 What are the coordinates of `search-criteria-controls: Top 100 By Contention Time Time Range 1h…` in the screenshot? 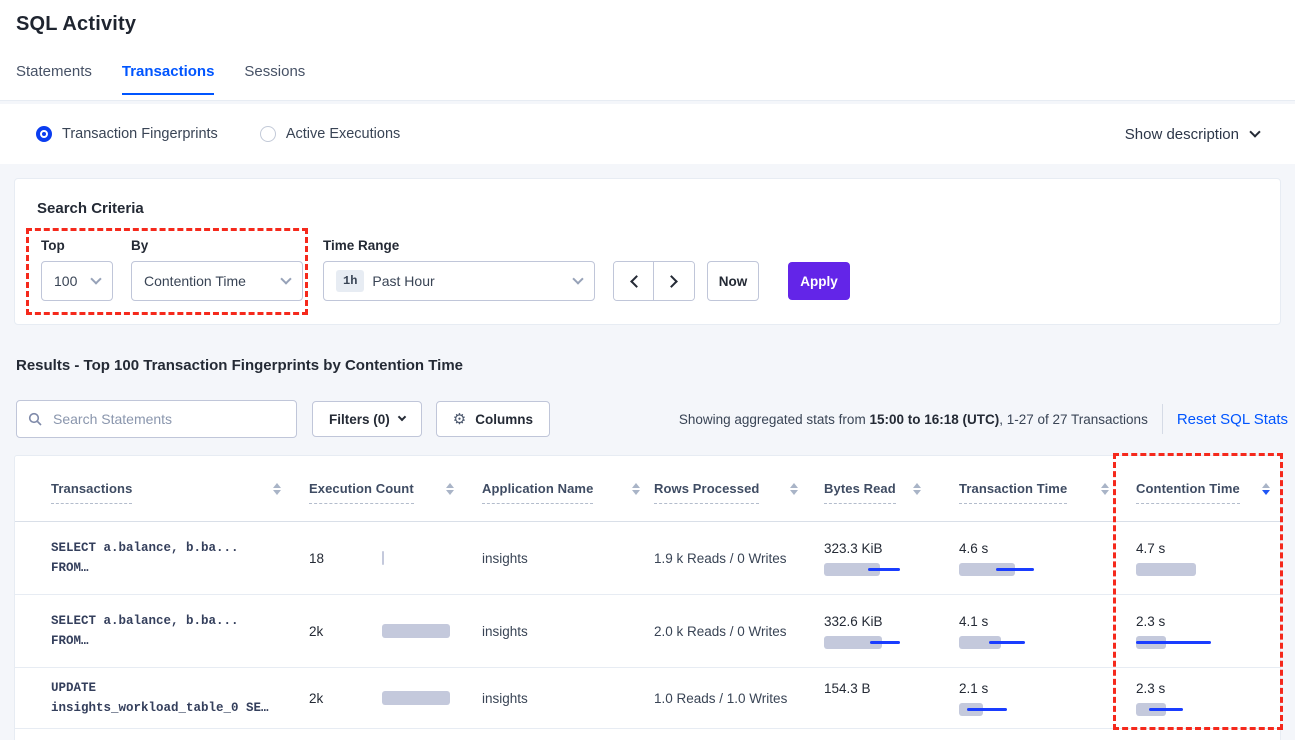 It's located at (647, 269).